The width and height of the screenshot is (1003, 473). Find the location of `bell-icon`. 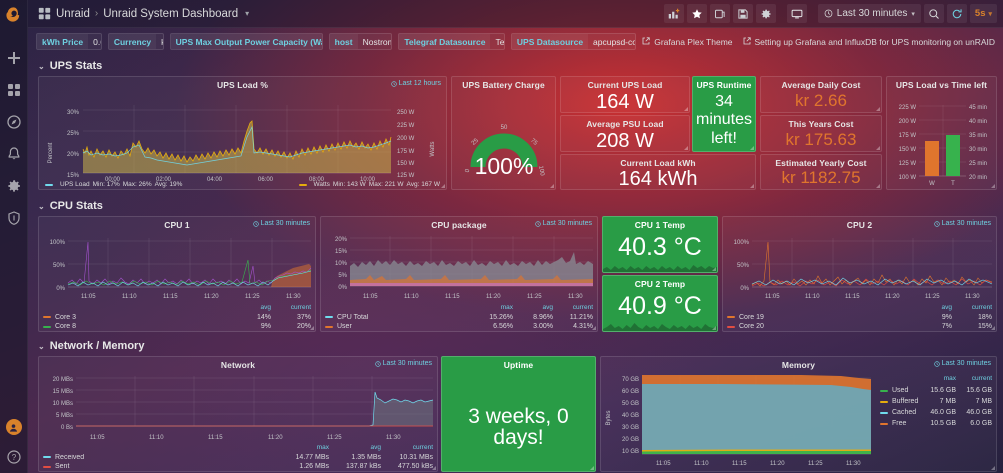

bell-icon is located at coordinates (14, 154).